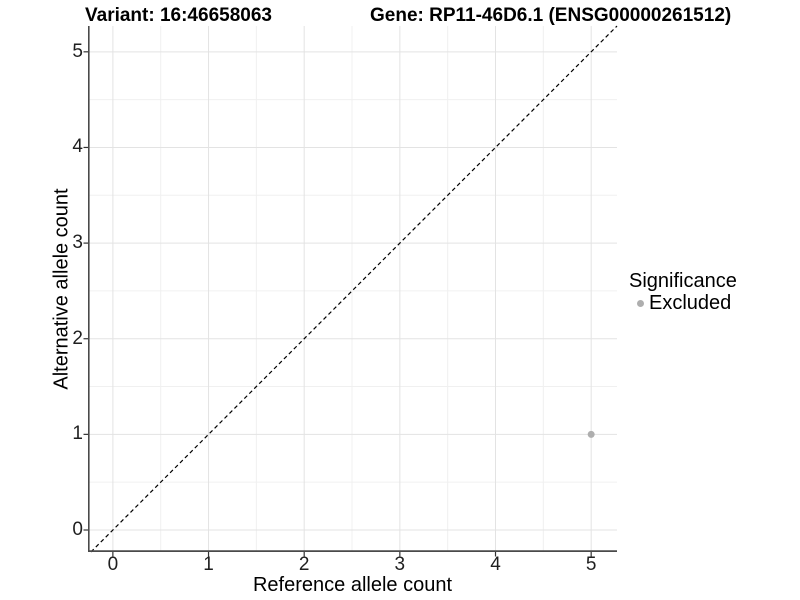 The image size is (800, 600). I want to click on y-tick-label: 2, so click(77, 338).